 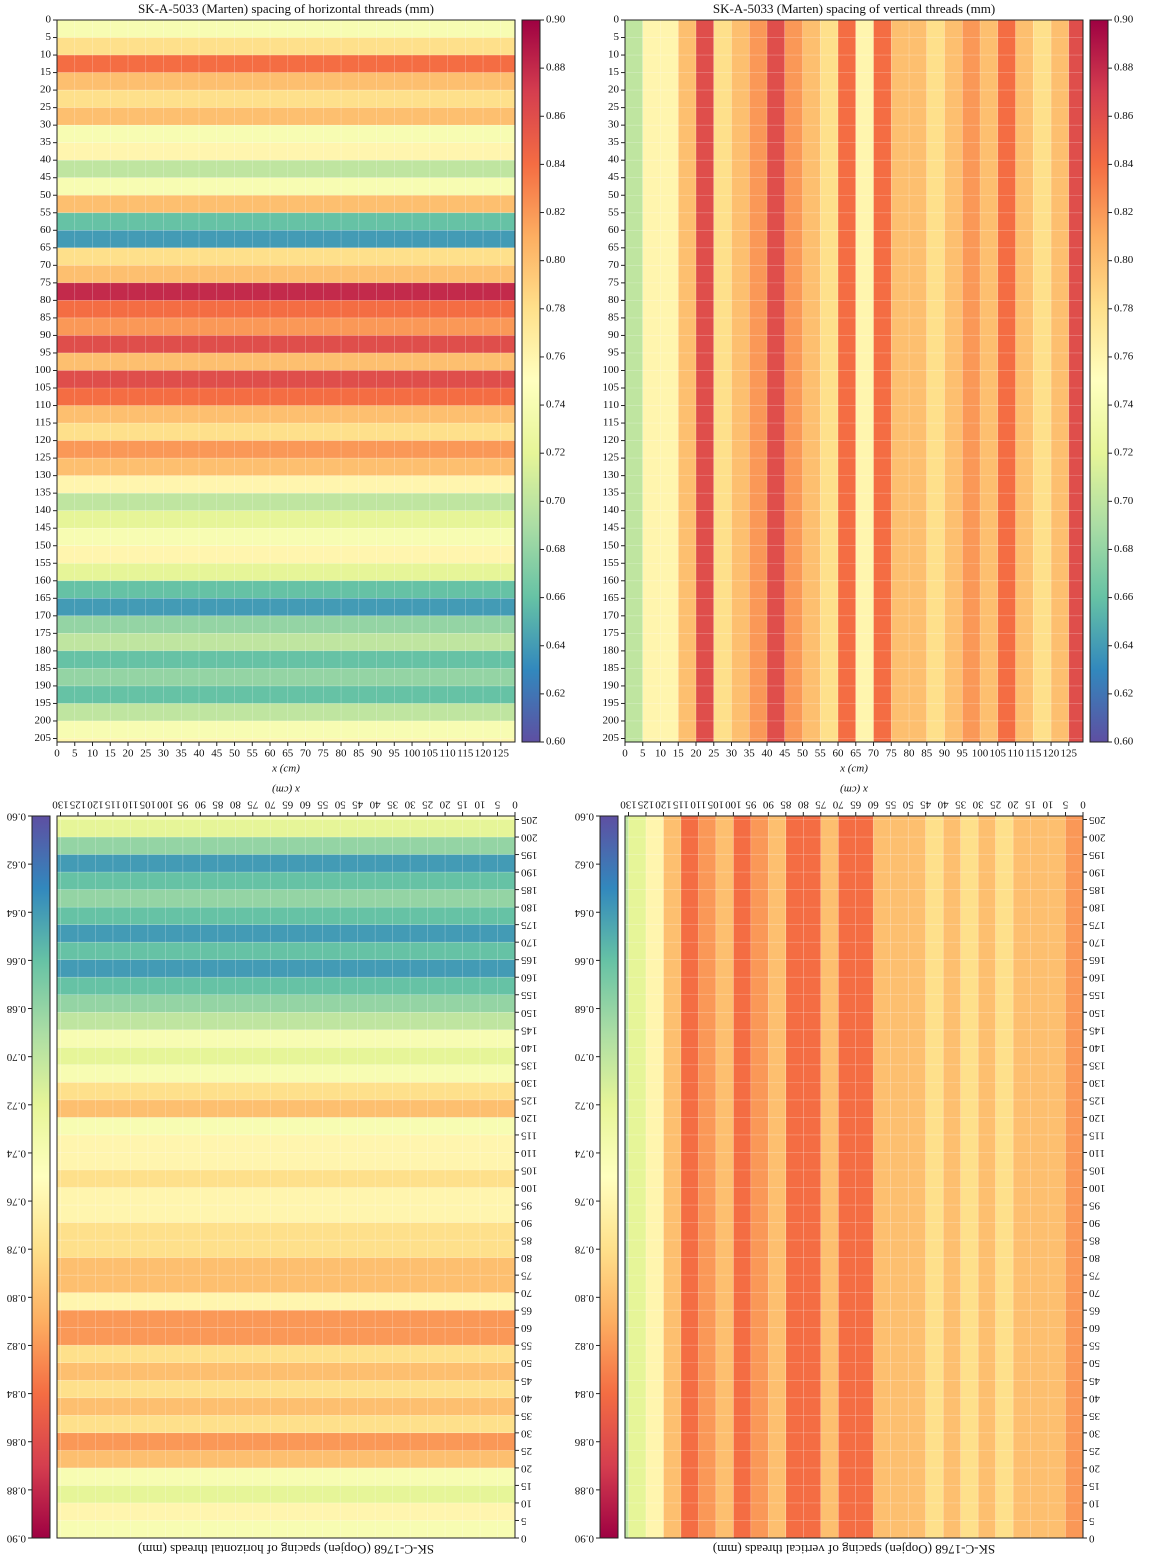 What do you see at coordinates (16, 1153) in the screenshot?
I see `colorbar-tick-label: 0.74` at bounding box center [16, 1153].